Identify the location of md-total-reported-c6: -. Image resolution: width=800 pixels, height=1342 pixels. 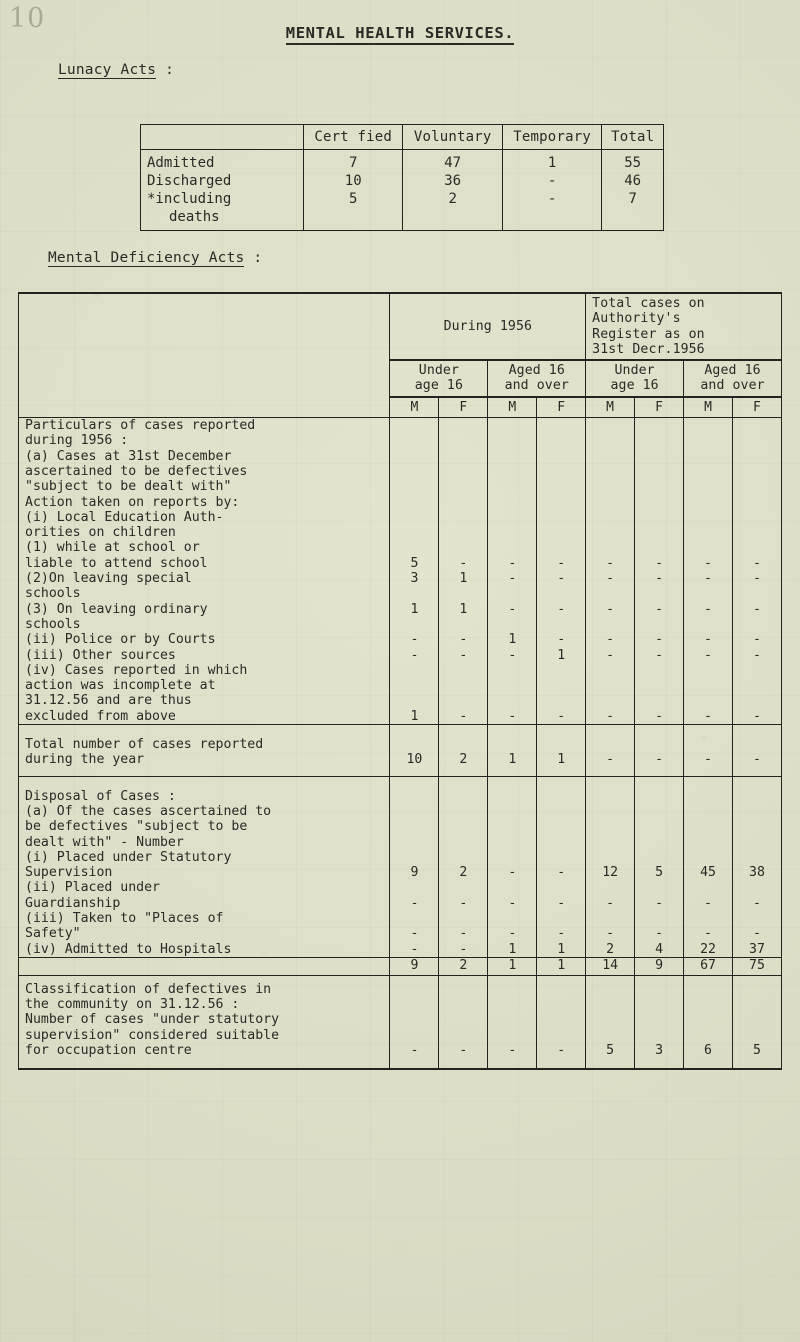
(659, 750).